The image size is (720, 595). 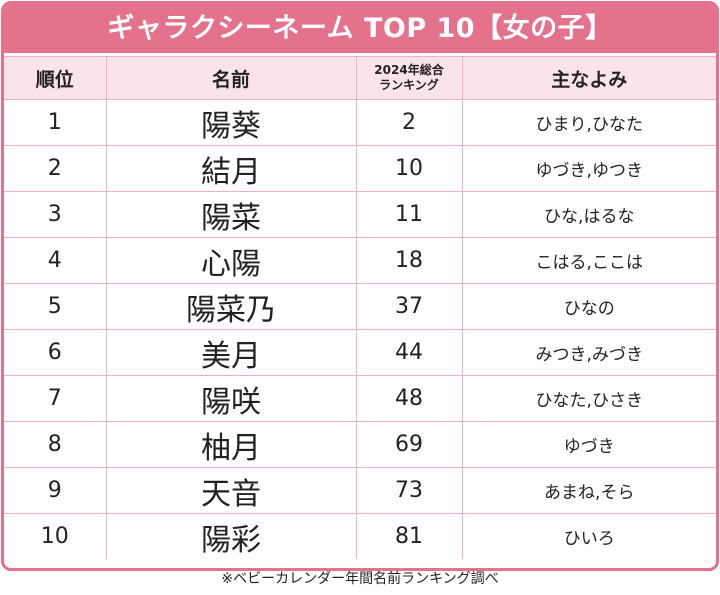 I want to click on ranking-cell: 37, so click(x=409, y=306).